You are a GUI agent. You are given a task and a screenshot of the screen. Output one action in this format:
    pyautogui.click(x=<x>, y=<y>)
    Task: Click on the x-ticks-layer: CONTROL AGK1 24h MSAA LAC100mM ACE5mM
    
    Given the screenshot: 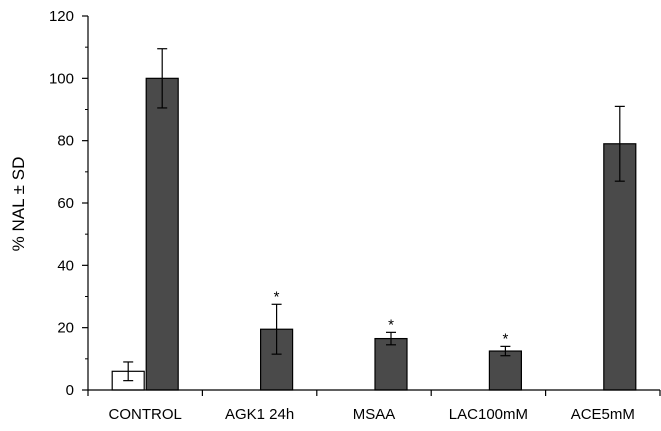 What is the action you would take?
    pyautogui.click(x=374, y=406)
    